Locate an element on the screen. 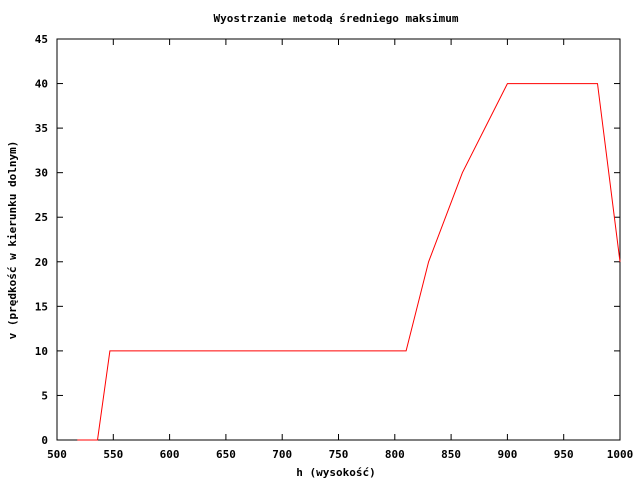  x-axis-label: h (wysokość) is located at coordinates (335, 472).